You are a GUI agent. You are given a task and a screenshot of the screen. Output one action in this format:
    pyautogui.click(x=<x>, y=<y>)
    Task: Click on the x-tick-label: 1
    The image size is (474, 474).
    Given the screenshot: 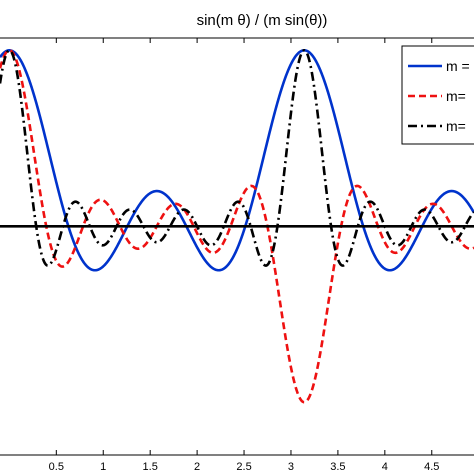 What is the action you would take?
    pyautogui.click(x=103, y=467)
    